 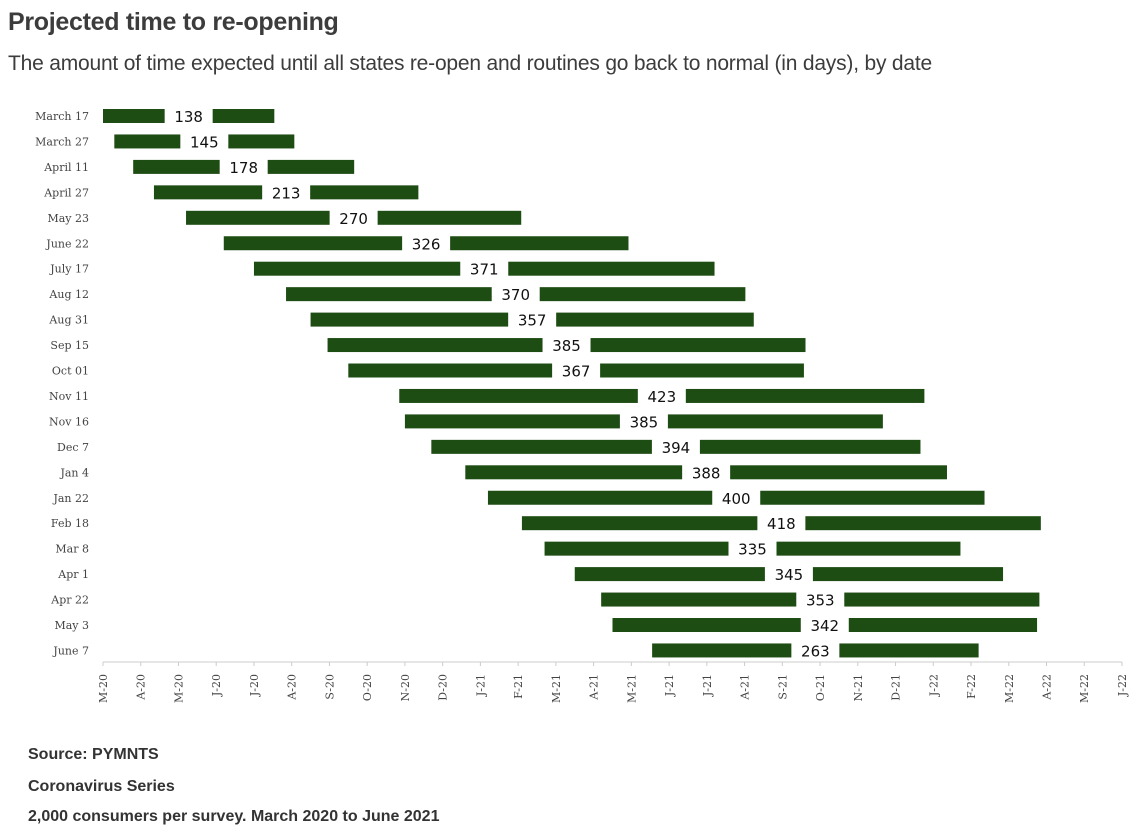 I want to click on x-tick-label: F-22, so click(x=971, y=686).